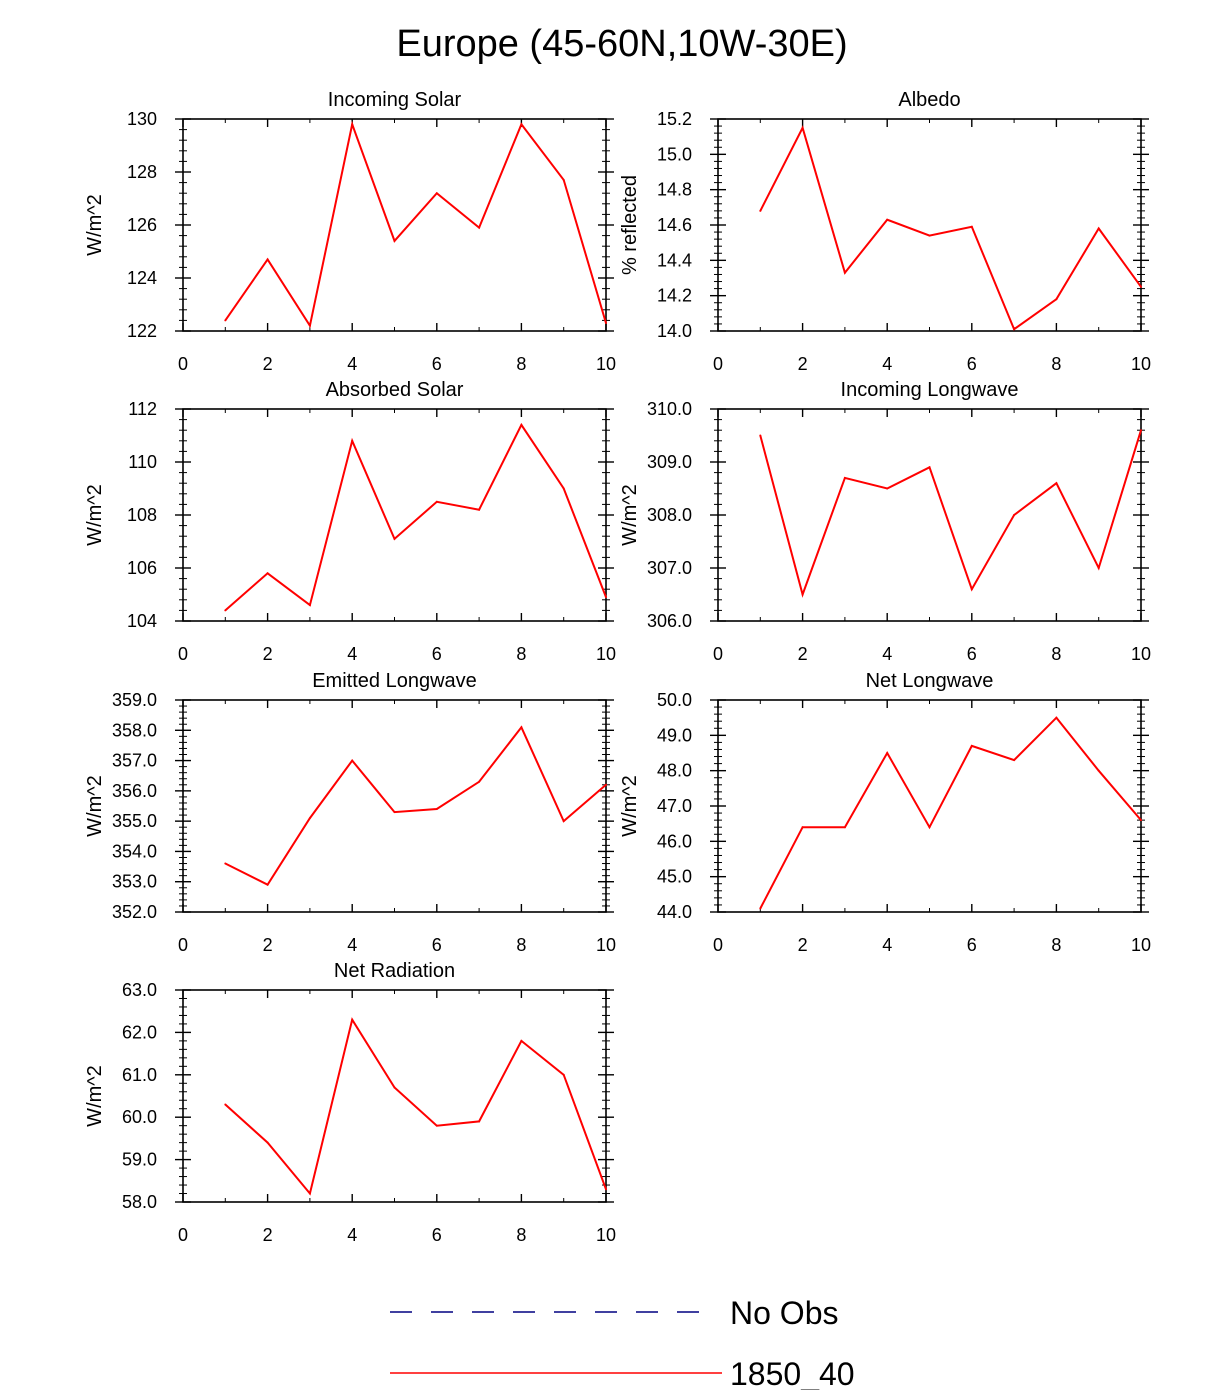 This screenshot has width=1224, height=1390. What do you see at coordinates (134, 882) in the screenshot?
I see `y-tick-label: 353.0` at bounding box center [134, 882].